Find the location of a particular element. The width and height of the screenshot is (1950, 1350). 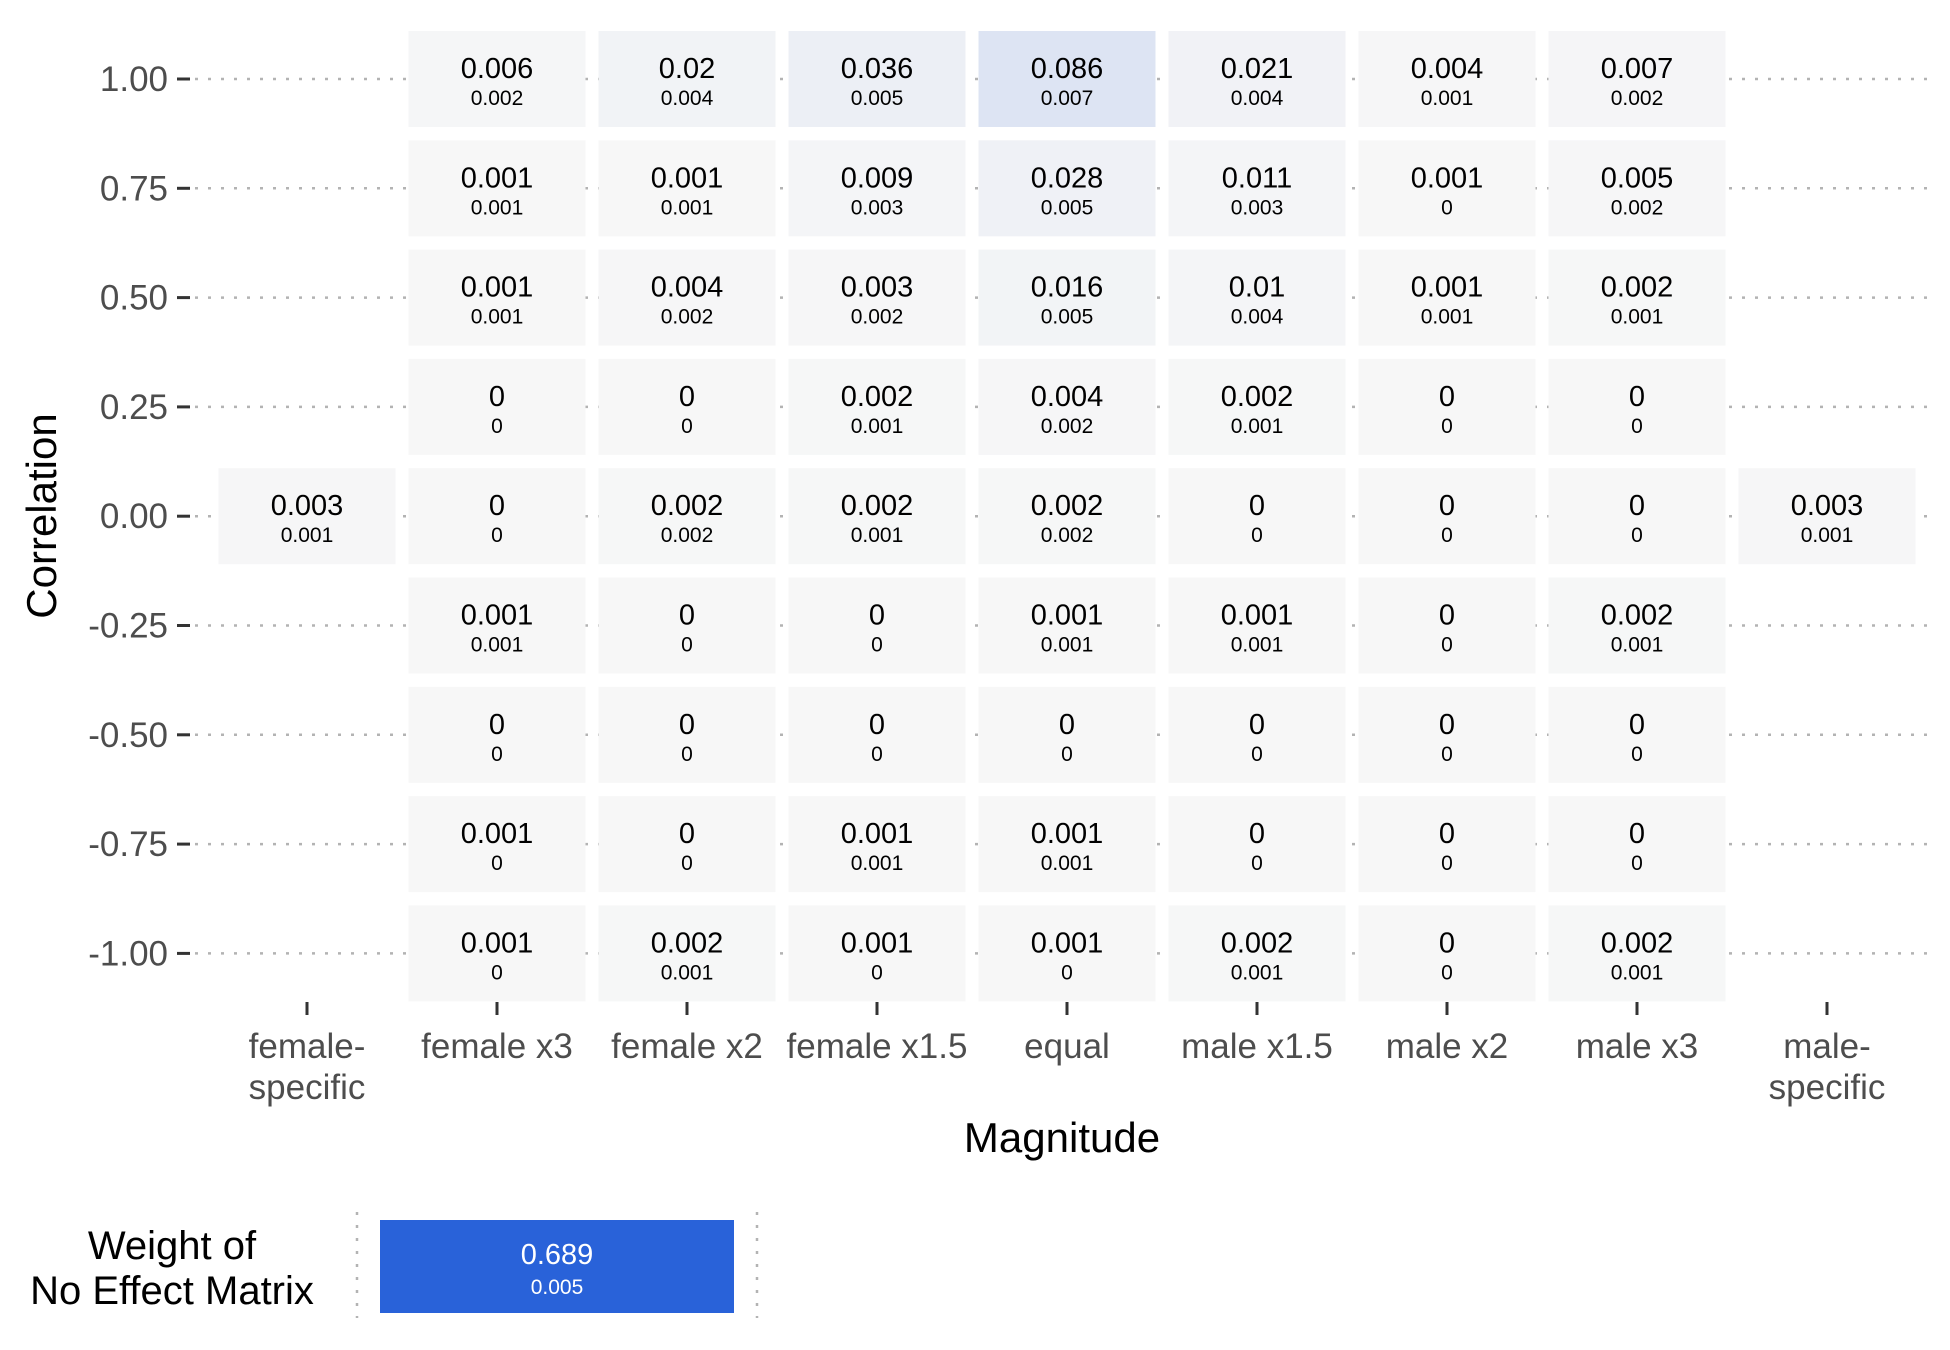

no-effect-se-label: 0.005 is located at coordinates (557, 1287).